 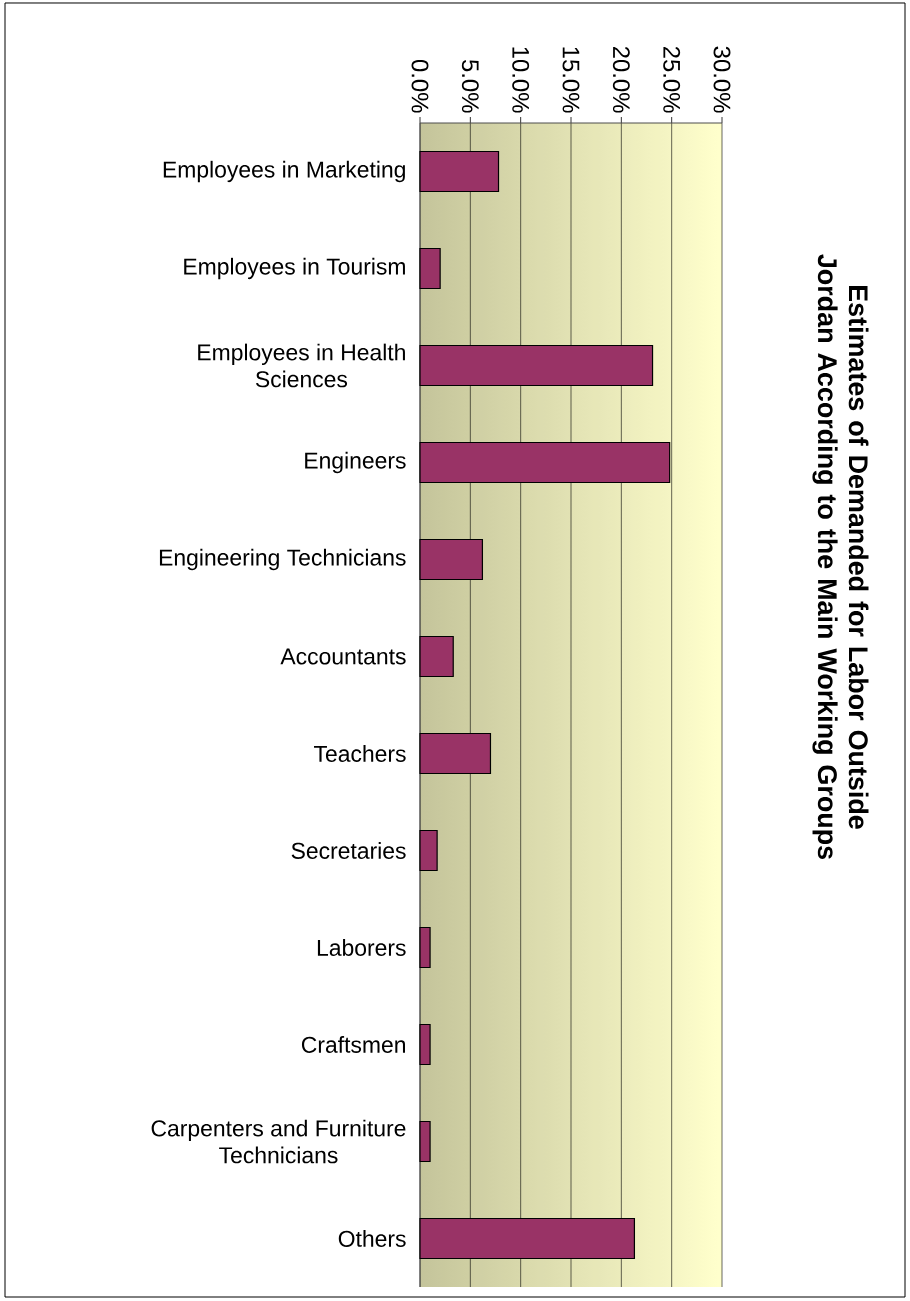 What do you see at coordinates (343, 656) in the screenshot?
I see `y-tick-label: Accountants` at bounding box center [343, 656].